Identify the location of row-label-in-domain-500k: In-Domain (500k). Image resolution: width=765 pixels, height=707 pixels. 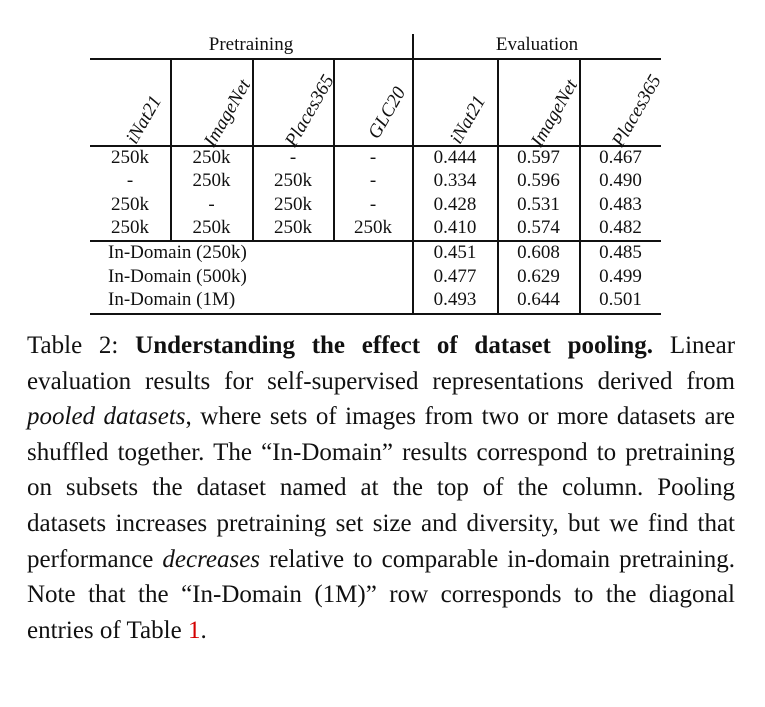
(177, 276).